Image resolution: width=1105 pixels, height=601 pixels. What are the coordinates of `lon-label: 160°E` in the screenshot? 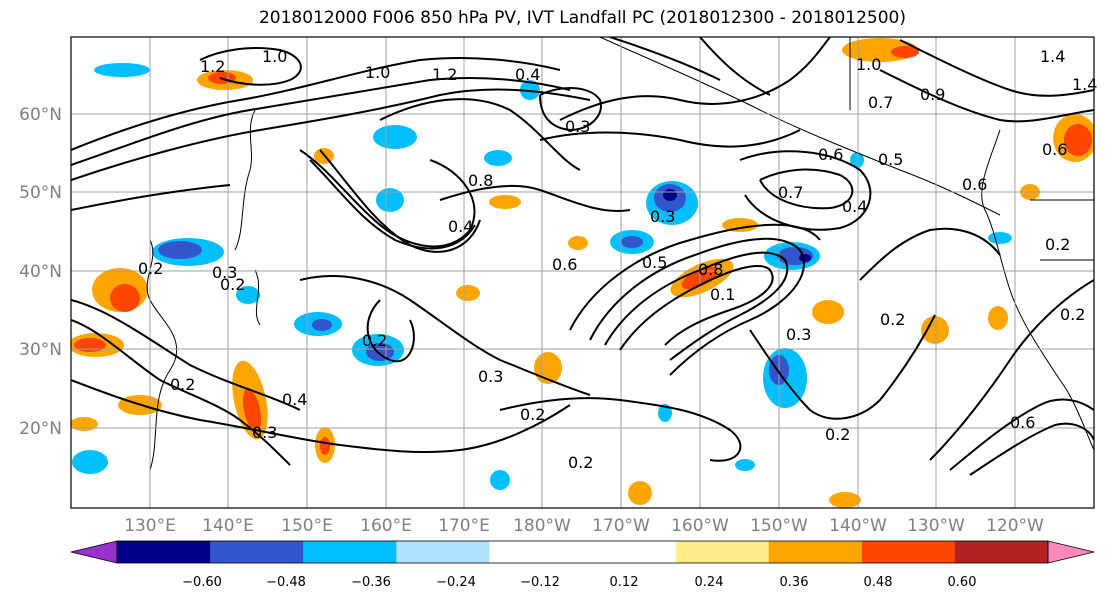 It's located at (386, 526).